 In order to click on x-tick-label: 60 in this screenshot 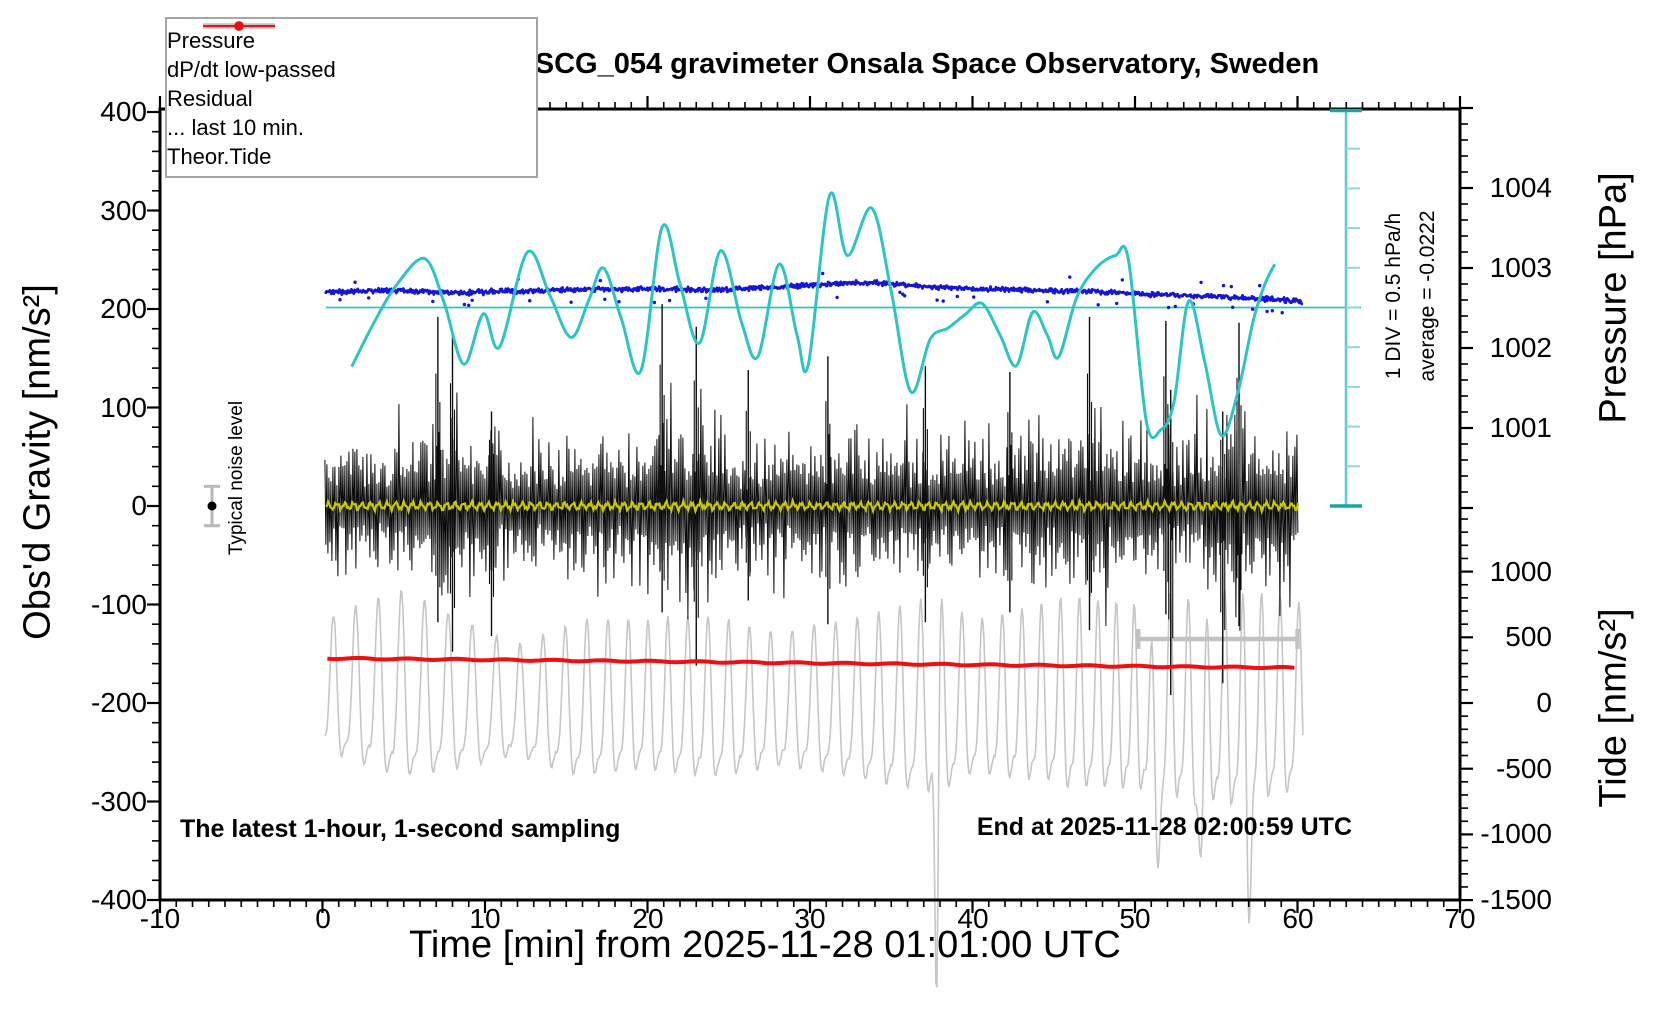, I will do `click(1298, 918)`.